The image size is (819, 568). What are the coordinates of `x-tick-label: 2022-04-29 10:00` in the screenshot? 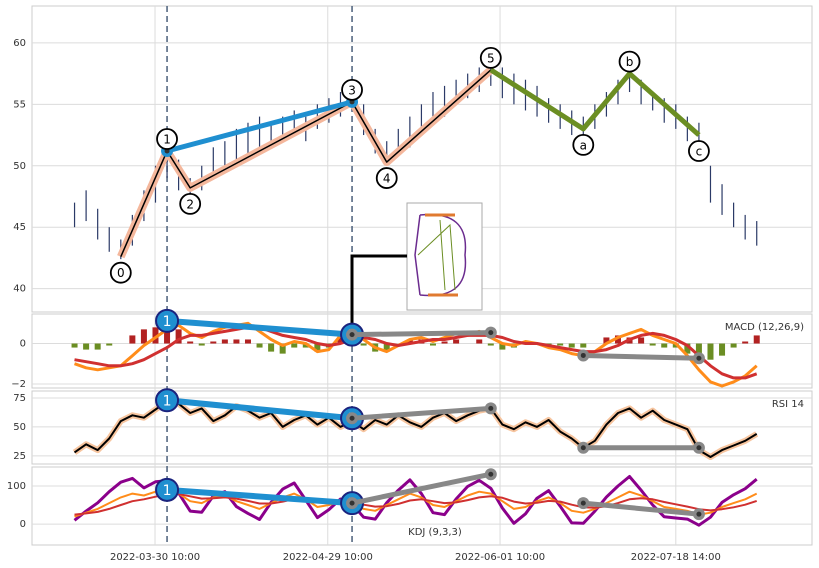 It's located at (328, 557).